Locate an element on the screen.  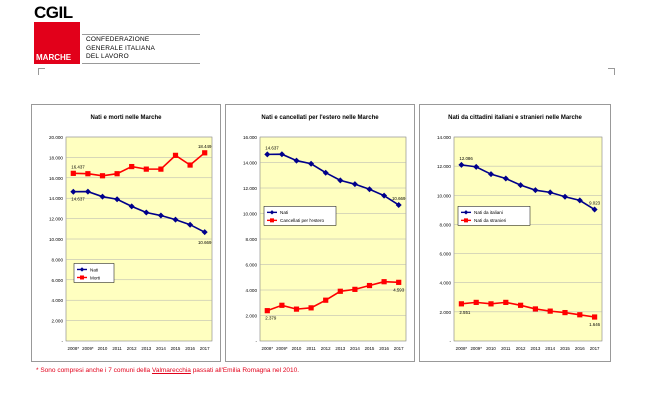
x-tick-label: 2015 is located at coordinates (176, 348).